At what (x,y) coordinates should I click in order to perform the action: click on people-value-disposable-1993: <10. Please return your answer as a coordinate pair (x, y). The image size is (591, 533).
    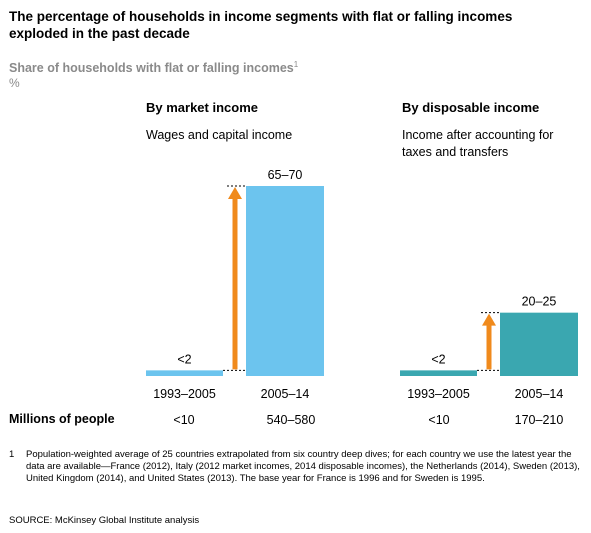
    Looking at the image, I should click on (439, 420).